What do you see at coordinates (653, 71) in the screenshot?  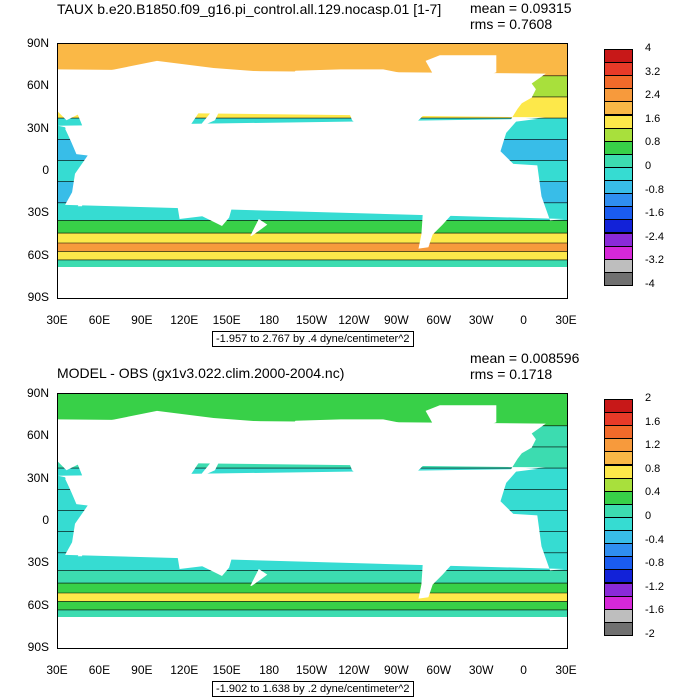 I see `colorbar-level-label: 3.2` at bounding box center [653, 71].